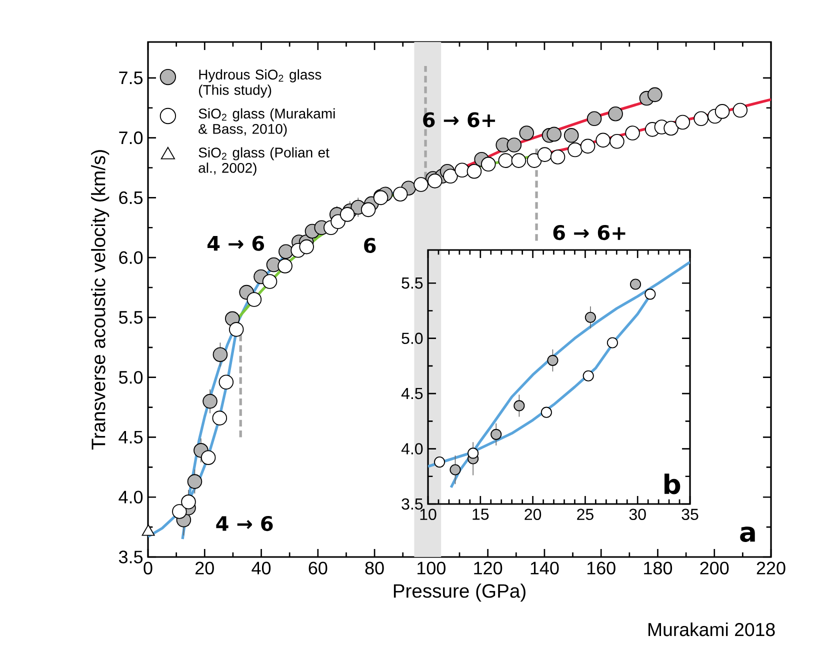  I want to click on x-tick-label: 220, so click(771, 568).